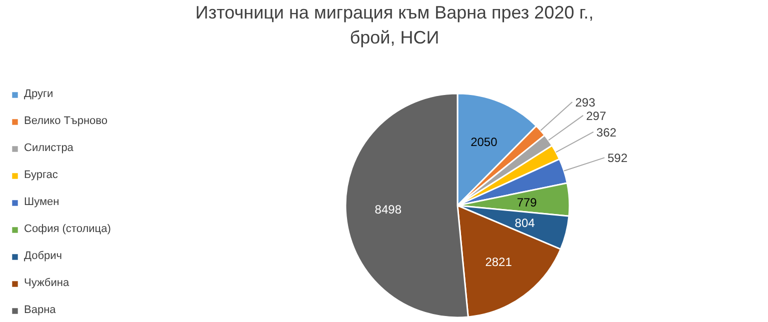 This screenshot has height=322, width=768. I want to click on data-label: 297, so click(596, 115).